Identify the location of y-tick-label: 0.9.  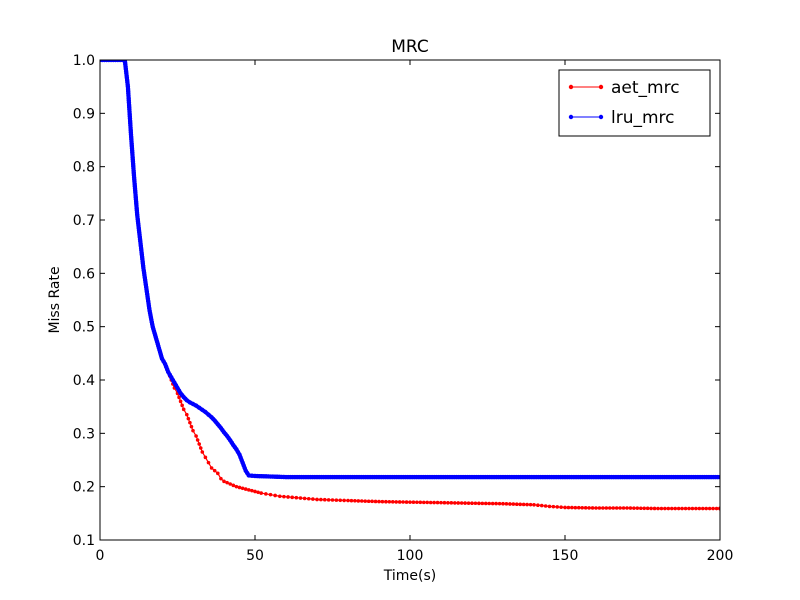
(84, 114).